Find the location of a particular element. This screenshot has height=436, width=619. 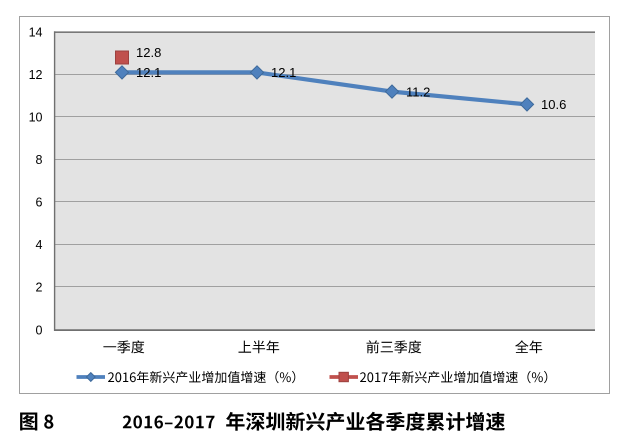

svg-text: 10.6 is located at coordinates (553, 104).